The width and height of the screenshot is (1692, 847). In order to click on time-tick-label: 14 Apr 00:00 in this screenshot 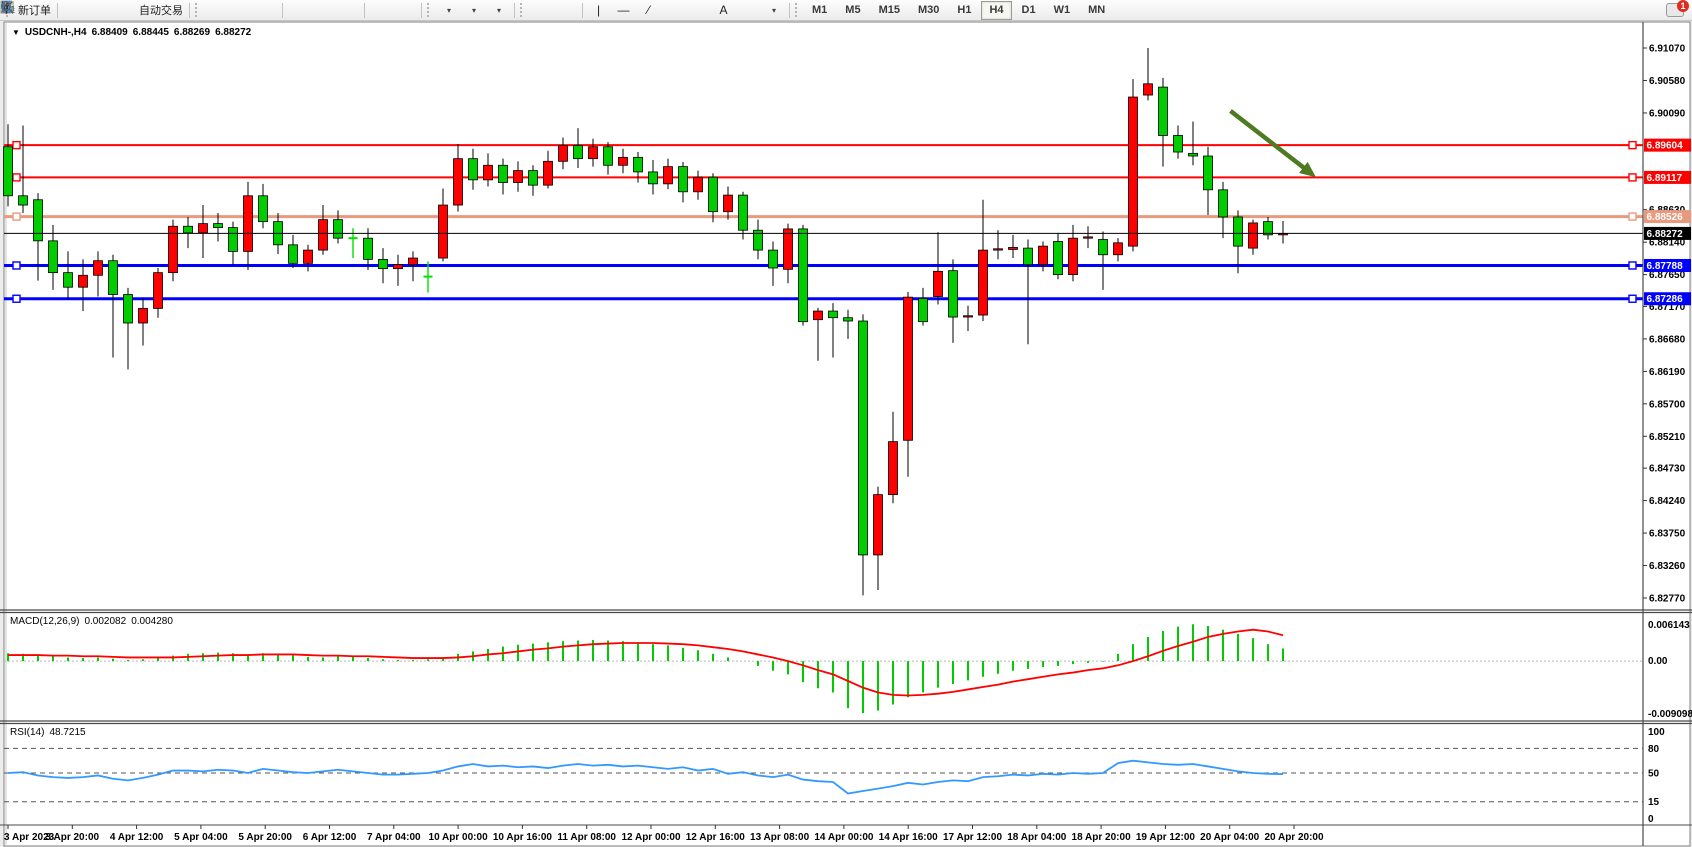, I will do `click(844, 837)`.